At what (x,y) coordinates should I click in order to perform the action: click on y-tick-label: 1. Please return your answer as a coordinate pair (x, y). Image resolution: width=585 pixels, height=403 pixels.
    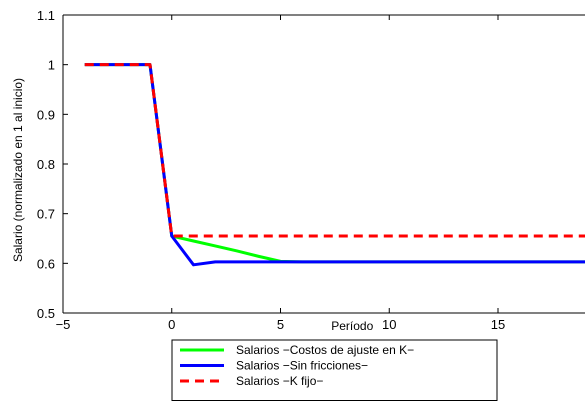
    Looking at the image, I should click on (51, 65).